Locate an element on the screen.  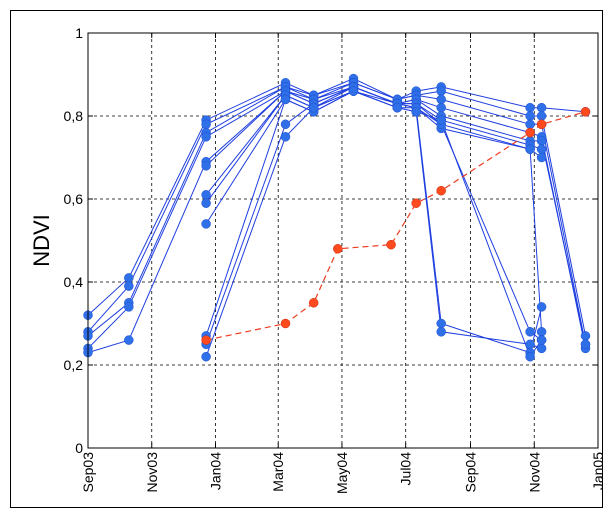
y-tick-label: 0,2 is located at coordinates (74, 365).